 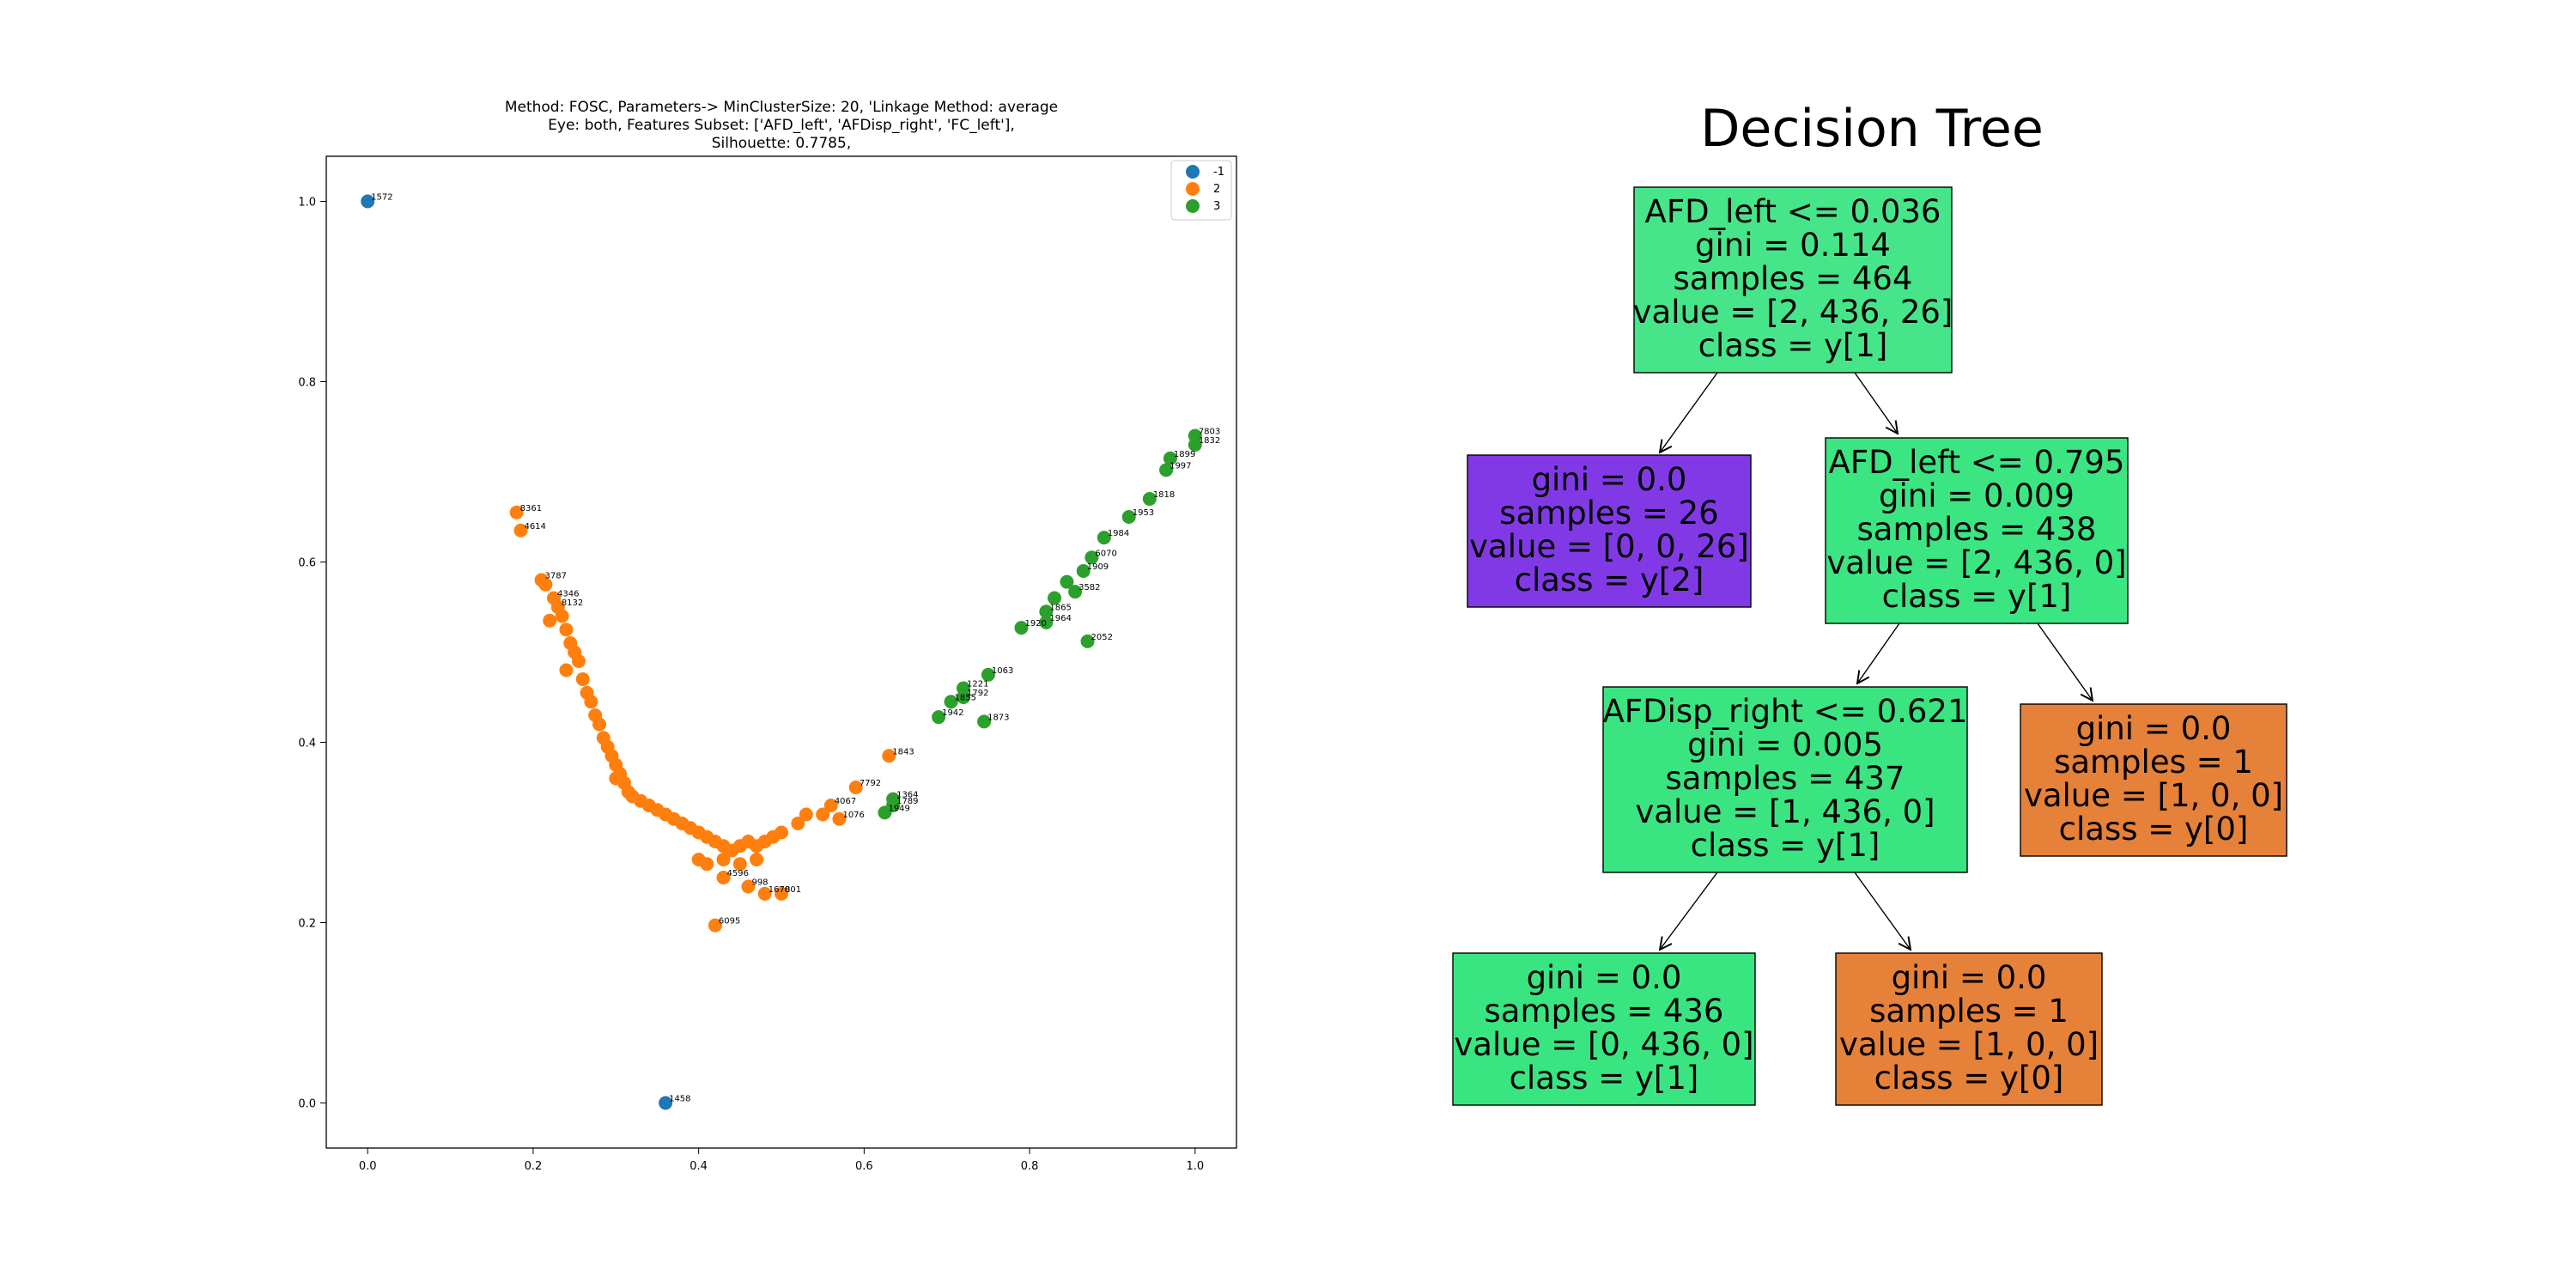 I want to click on tree-node-line: samples = 437, so click(x=1785, y=779).